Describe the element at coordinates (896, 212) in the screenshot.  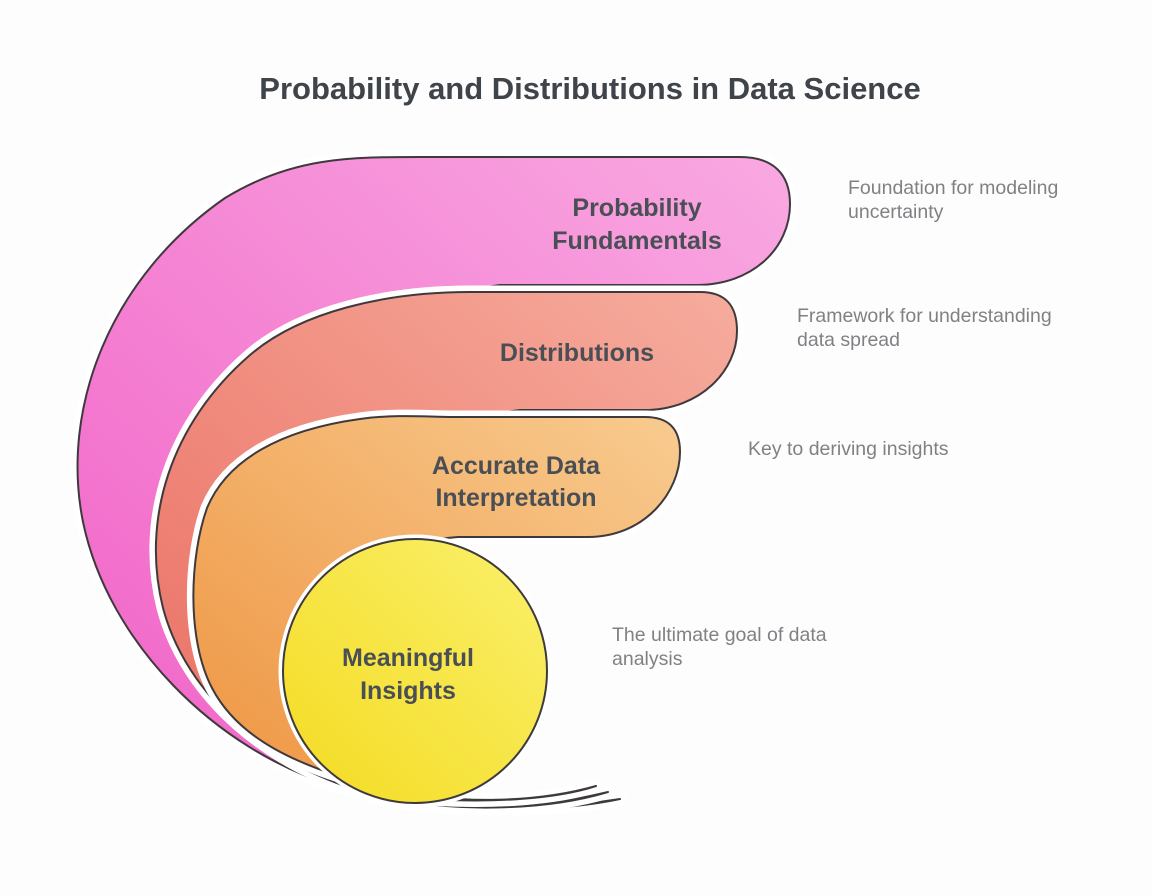
I see `annotation-probability-line2: uncertainty` at that location.